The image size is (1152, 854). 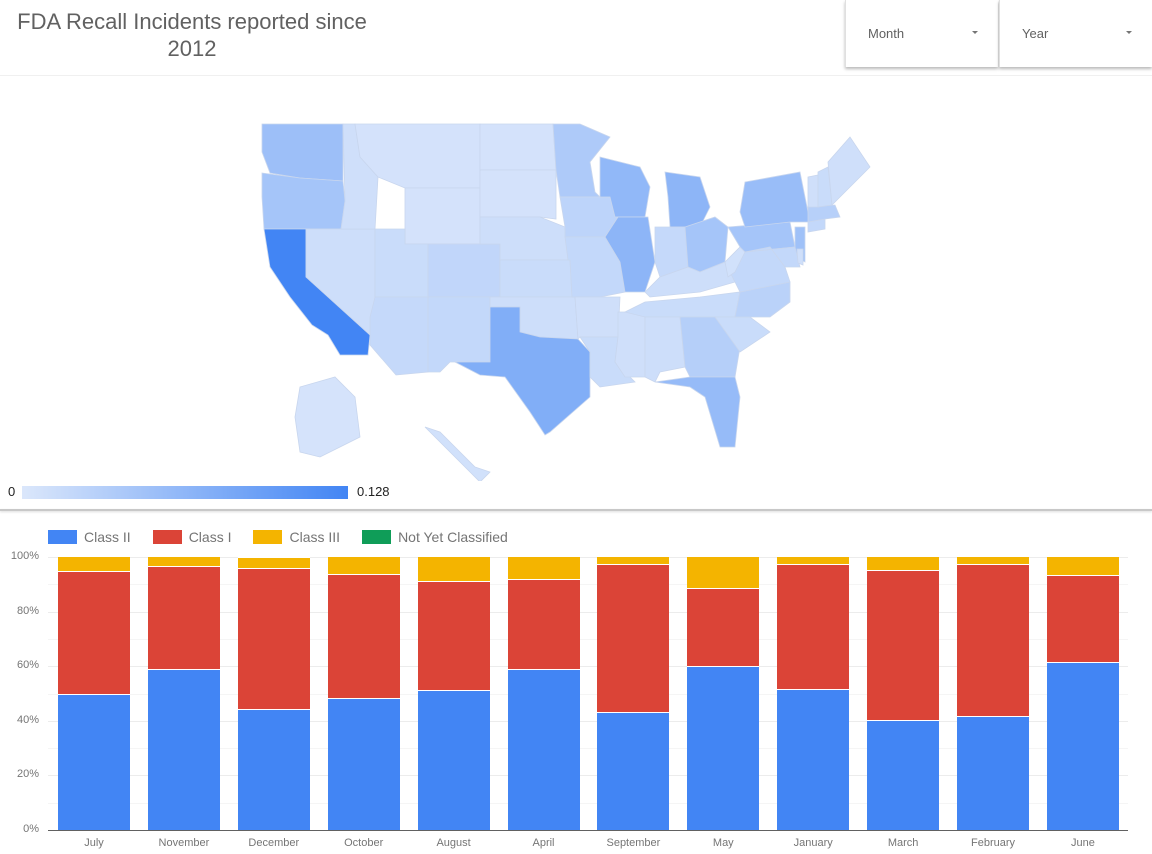 I want to click on state-region-vt, so click(x=813, y=191).